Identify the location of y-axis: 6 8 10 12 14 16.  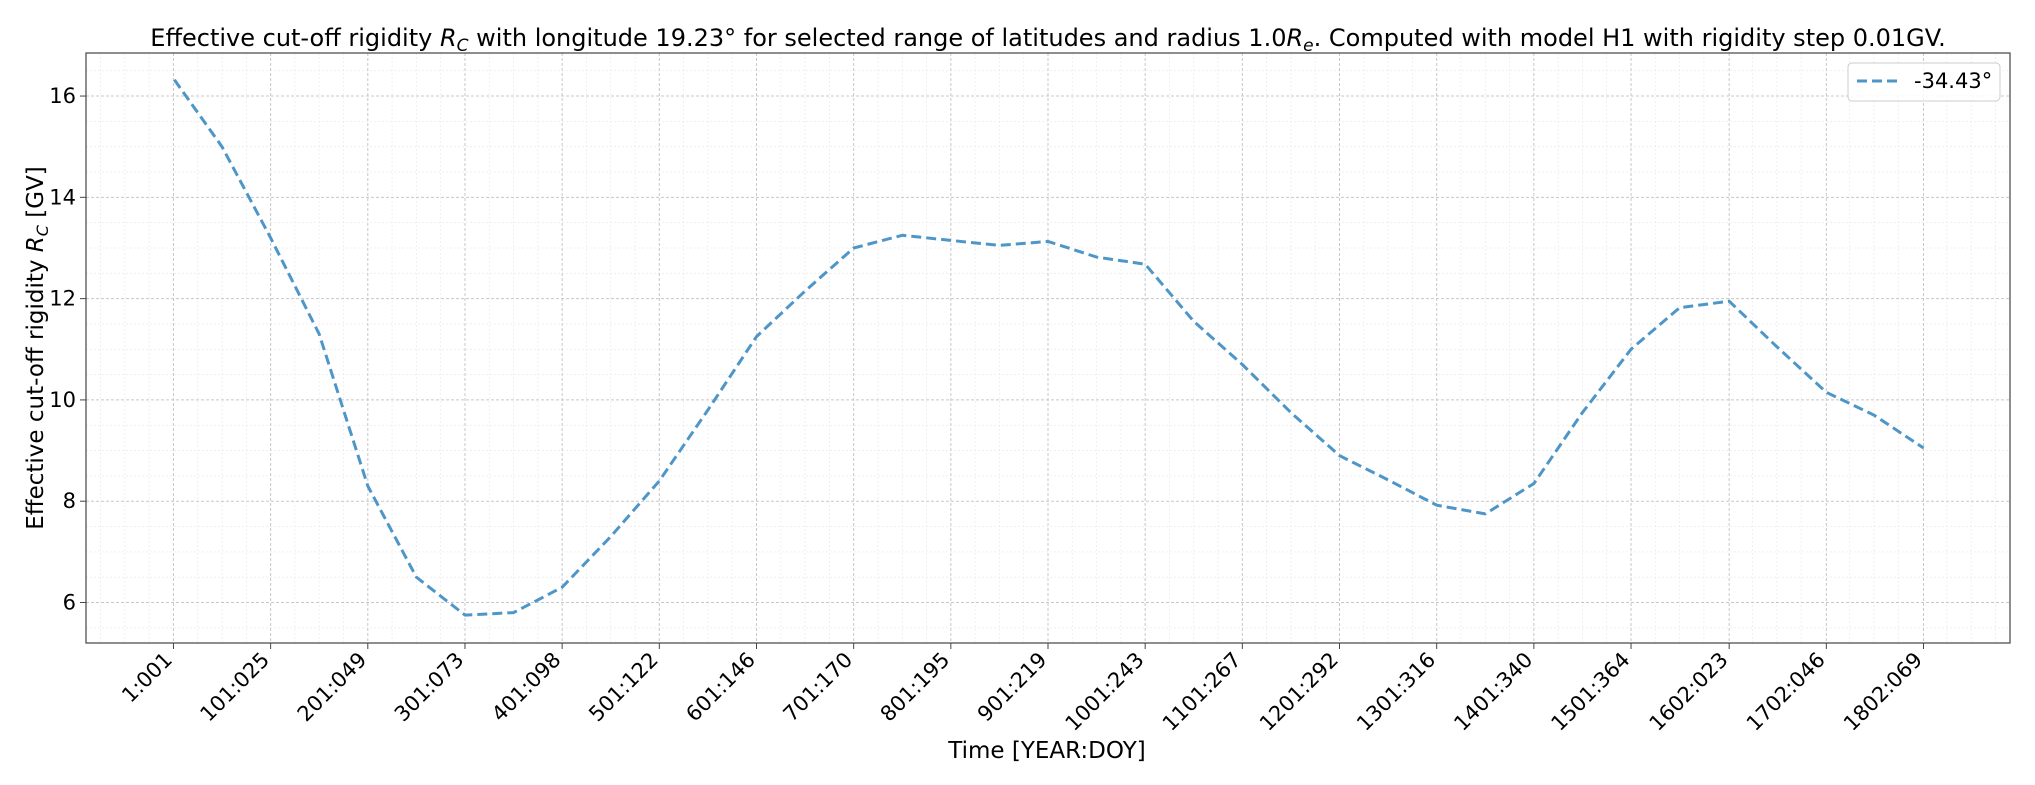
(67, 349).